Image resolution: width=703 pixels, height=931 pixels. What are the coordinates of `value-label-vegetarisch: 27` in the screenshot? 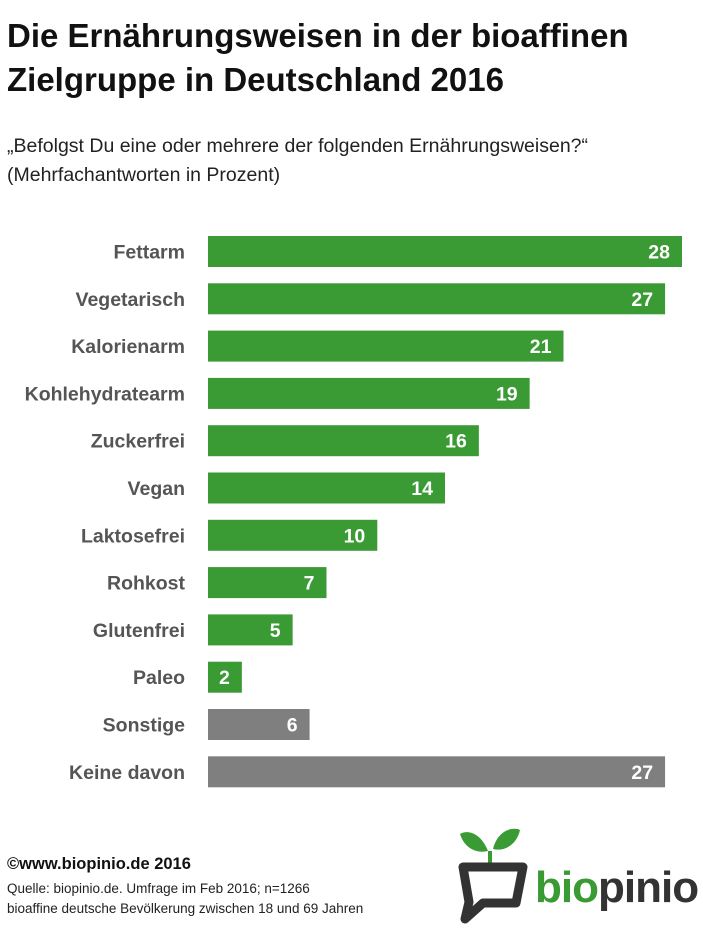 It's located at (642, 300).